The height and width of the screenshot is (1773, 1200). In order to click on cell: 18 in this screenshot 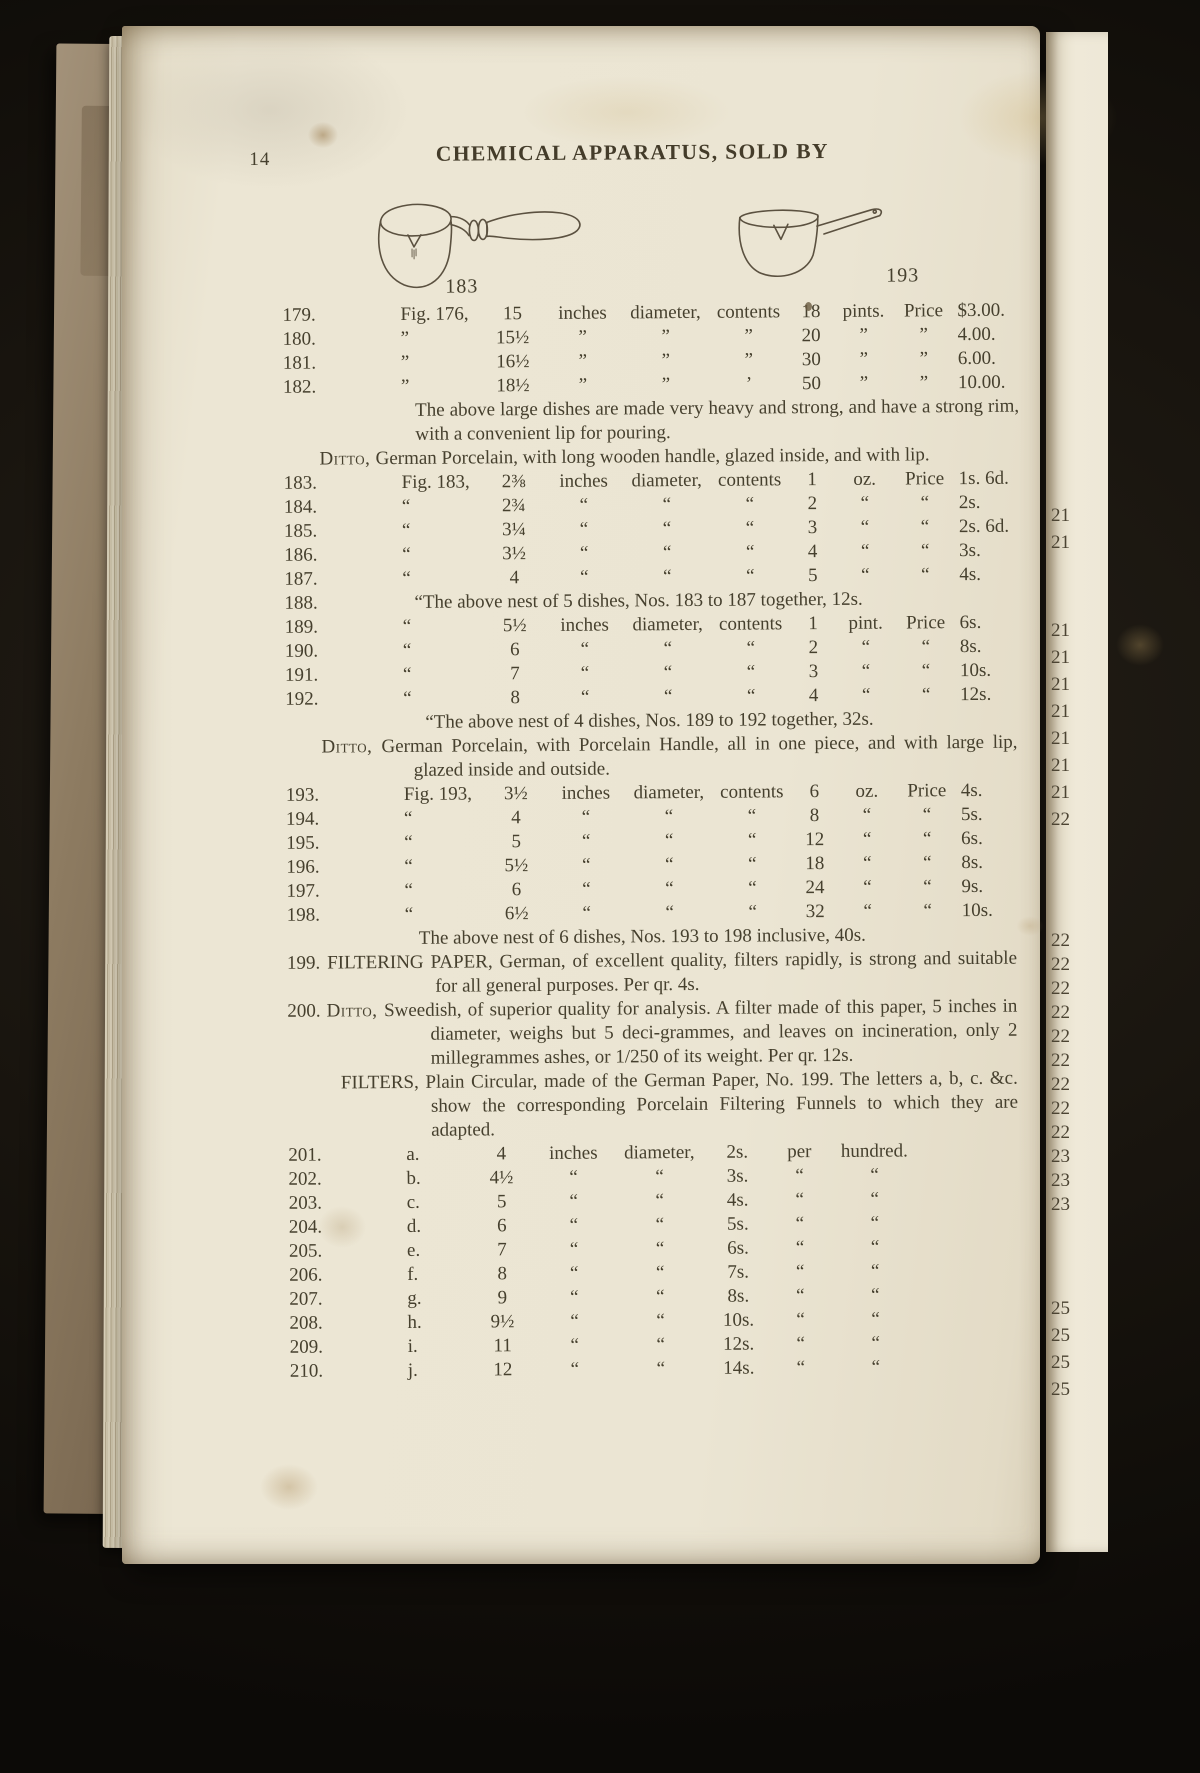, I will do `click(815, 864)`.